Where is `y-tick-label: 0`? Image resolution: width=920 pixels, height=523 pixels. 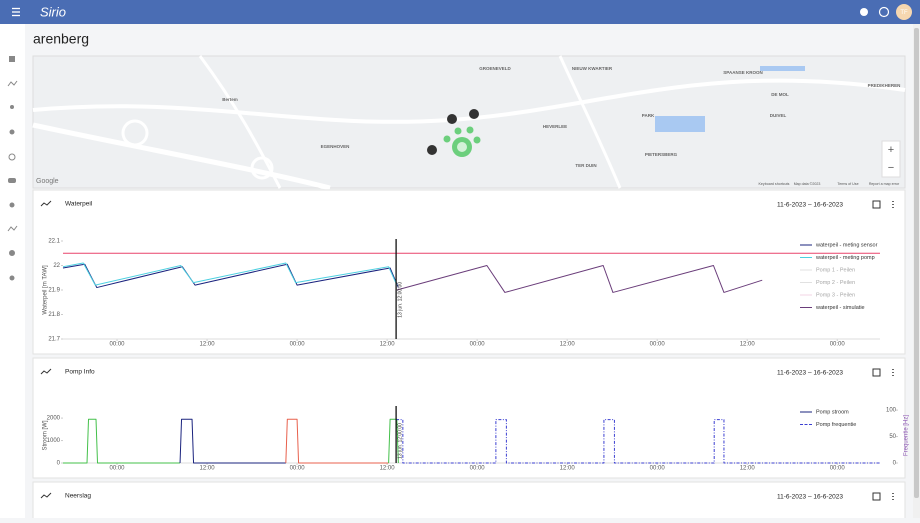 y-tick-label: 0 is located at coordinates (59, 464).